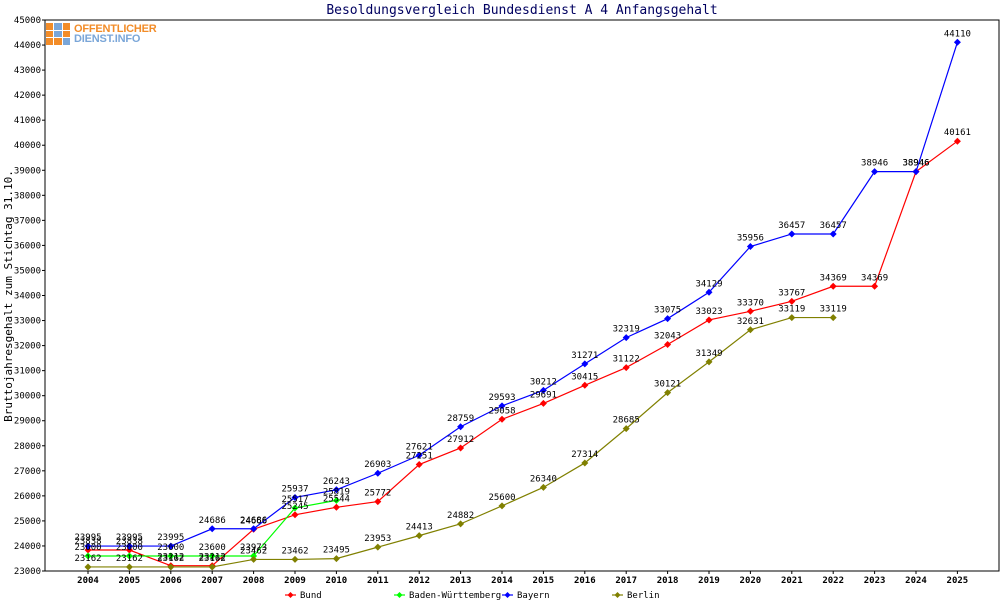 This screenshot has height=600, width=1000. Describe the element at coordinates (27, 397) in the screenshot. I see `y-tick-label: 30000` at that location.